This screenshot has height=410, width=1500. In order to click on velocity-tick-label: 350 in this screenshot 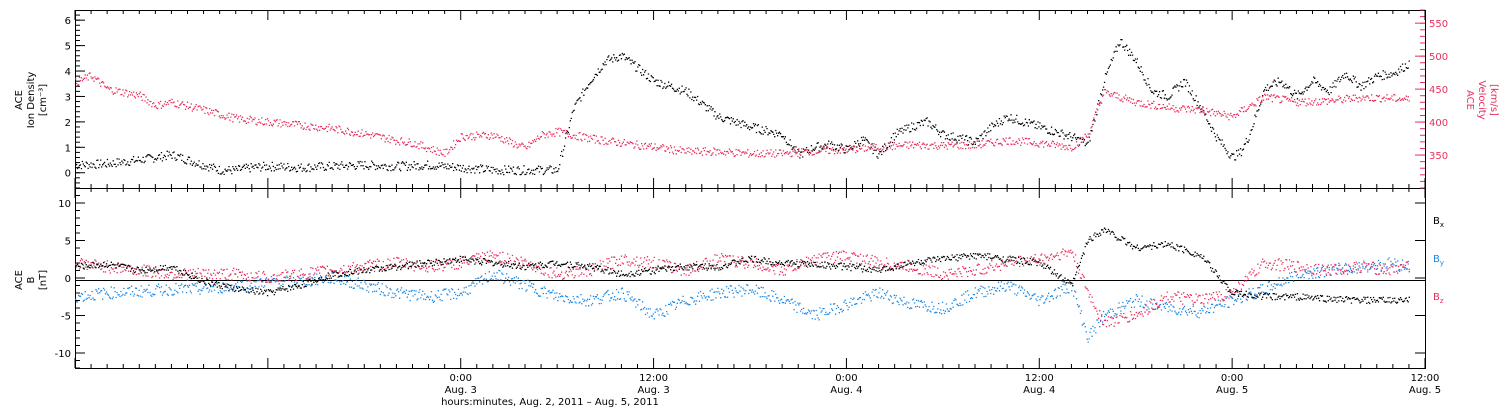, I will do `click(1438, 156)`.